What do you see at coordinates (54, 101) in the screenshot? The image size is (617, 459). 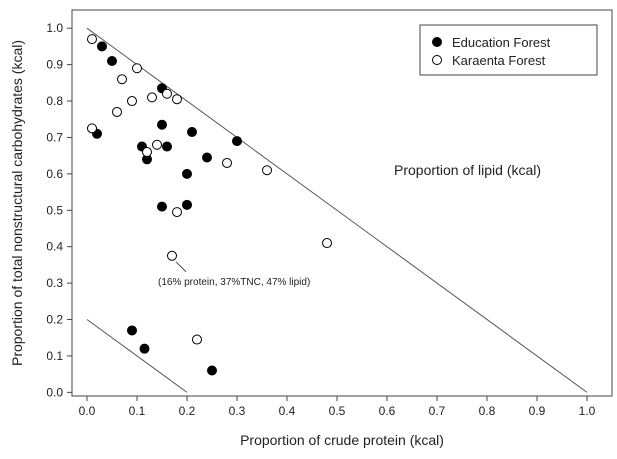 I see `y-tick-label: 0.8` at bounding box center [54, 101].